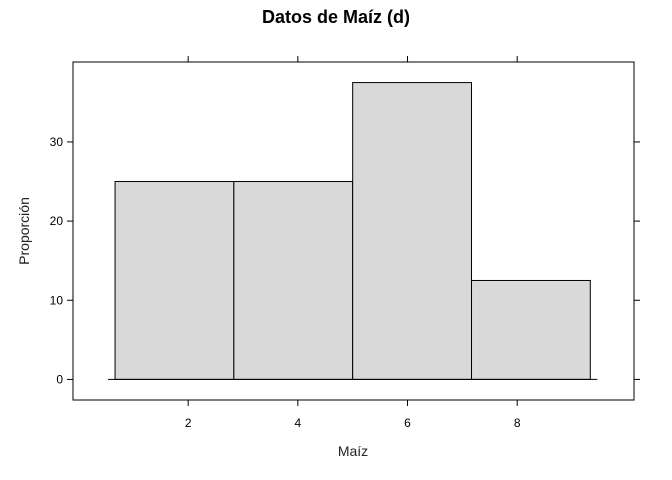  Describe the element at coordinates (57, 221) in the screenshot. I see `y-tick-label-20: 20` at that location.